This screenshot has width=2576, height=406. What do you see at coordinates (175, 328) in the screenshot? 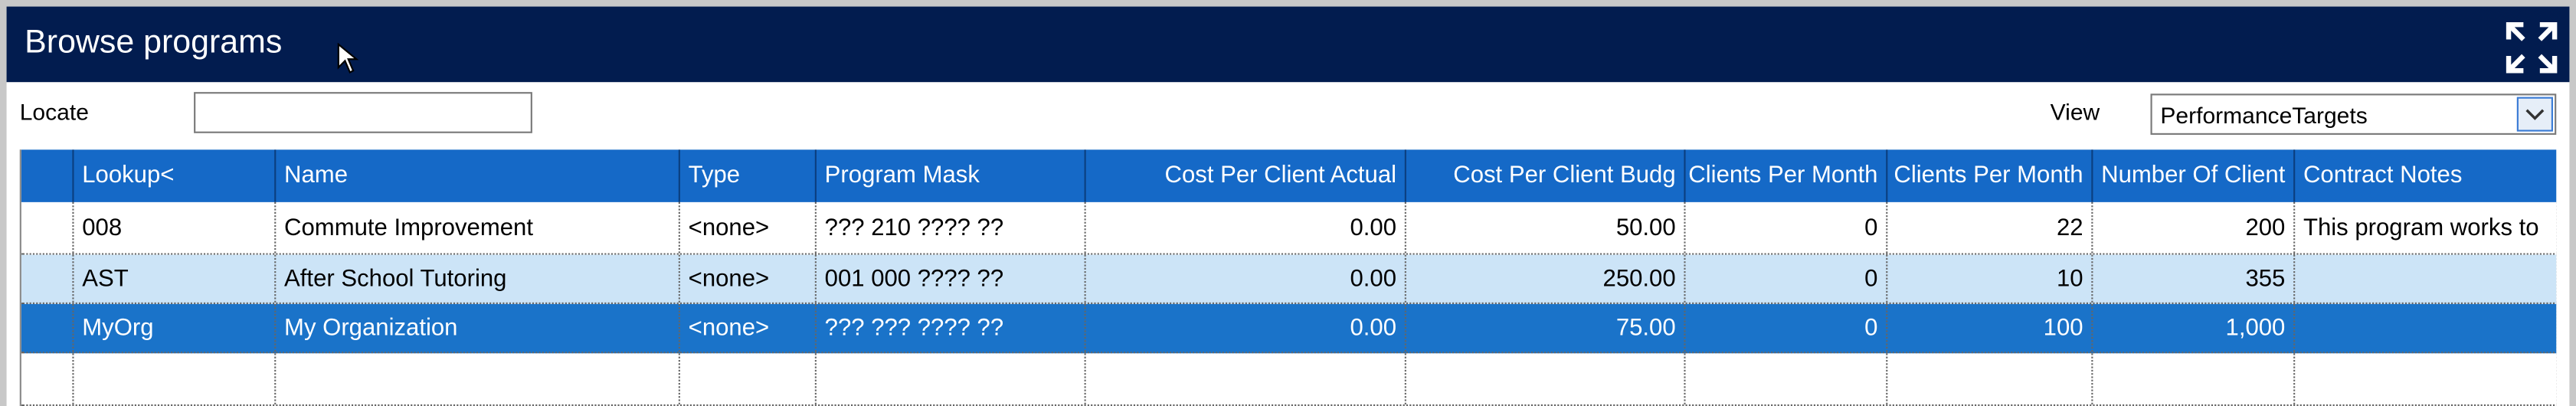
I see `table-cell: MyOrg` at bounding box center [175, 328].